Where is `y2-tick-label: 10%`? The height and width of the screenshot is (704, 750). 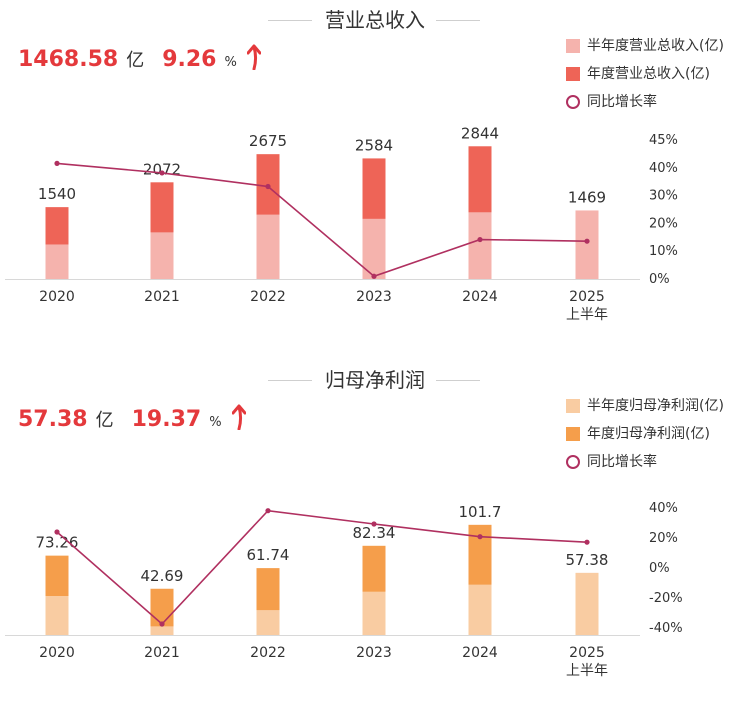 y2-tick-label: 10% is located at coordinates (663, 251).